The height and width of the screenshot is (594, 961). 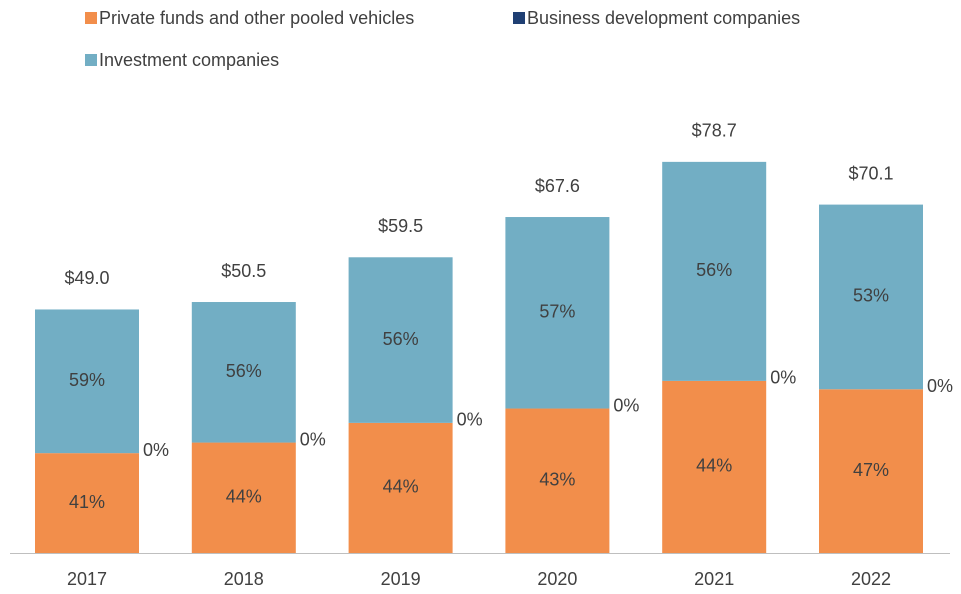 What do you see at coordinates (663, 18) in the screenshot?
I see `legend-label: Business development companies` at bounding box center [663, 18].